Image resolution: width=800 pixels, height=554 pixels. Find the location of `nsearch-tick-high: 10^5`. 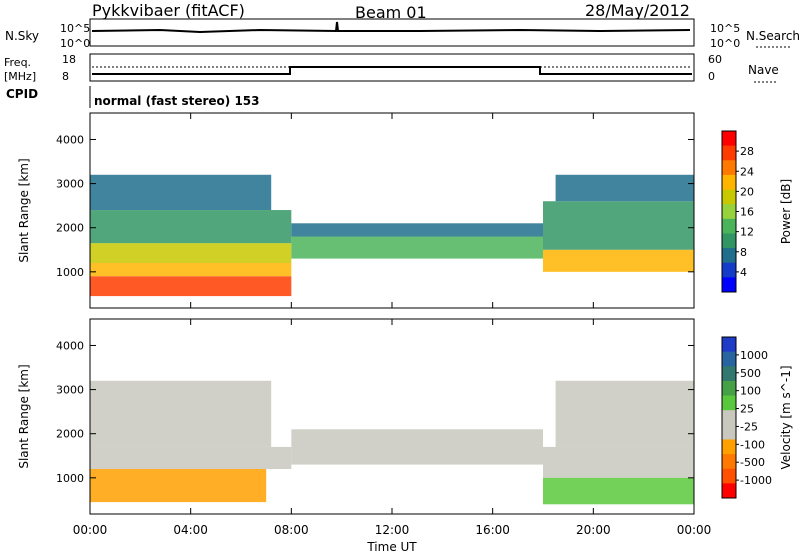

nsearch-tick-high: 10^5 is located at coordinates (725, 28).